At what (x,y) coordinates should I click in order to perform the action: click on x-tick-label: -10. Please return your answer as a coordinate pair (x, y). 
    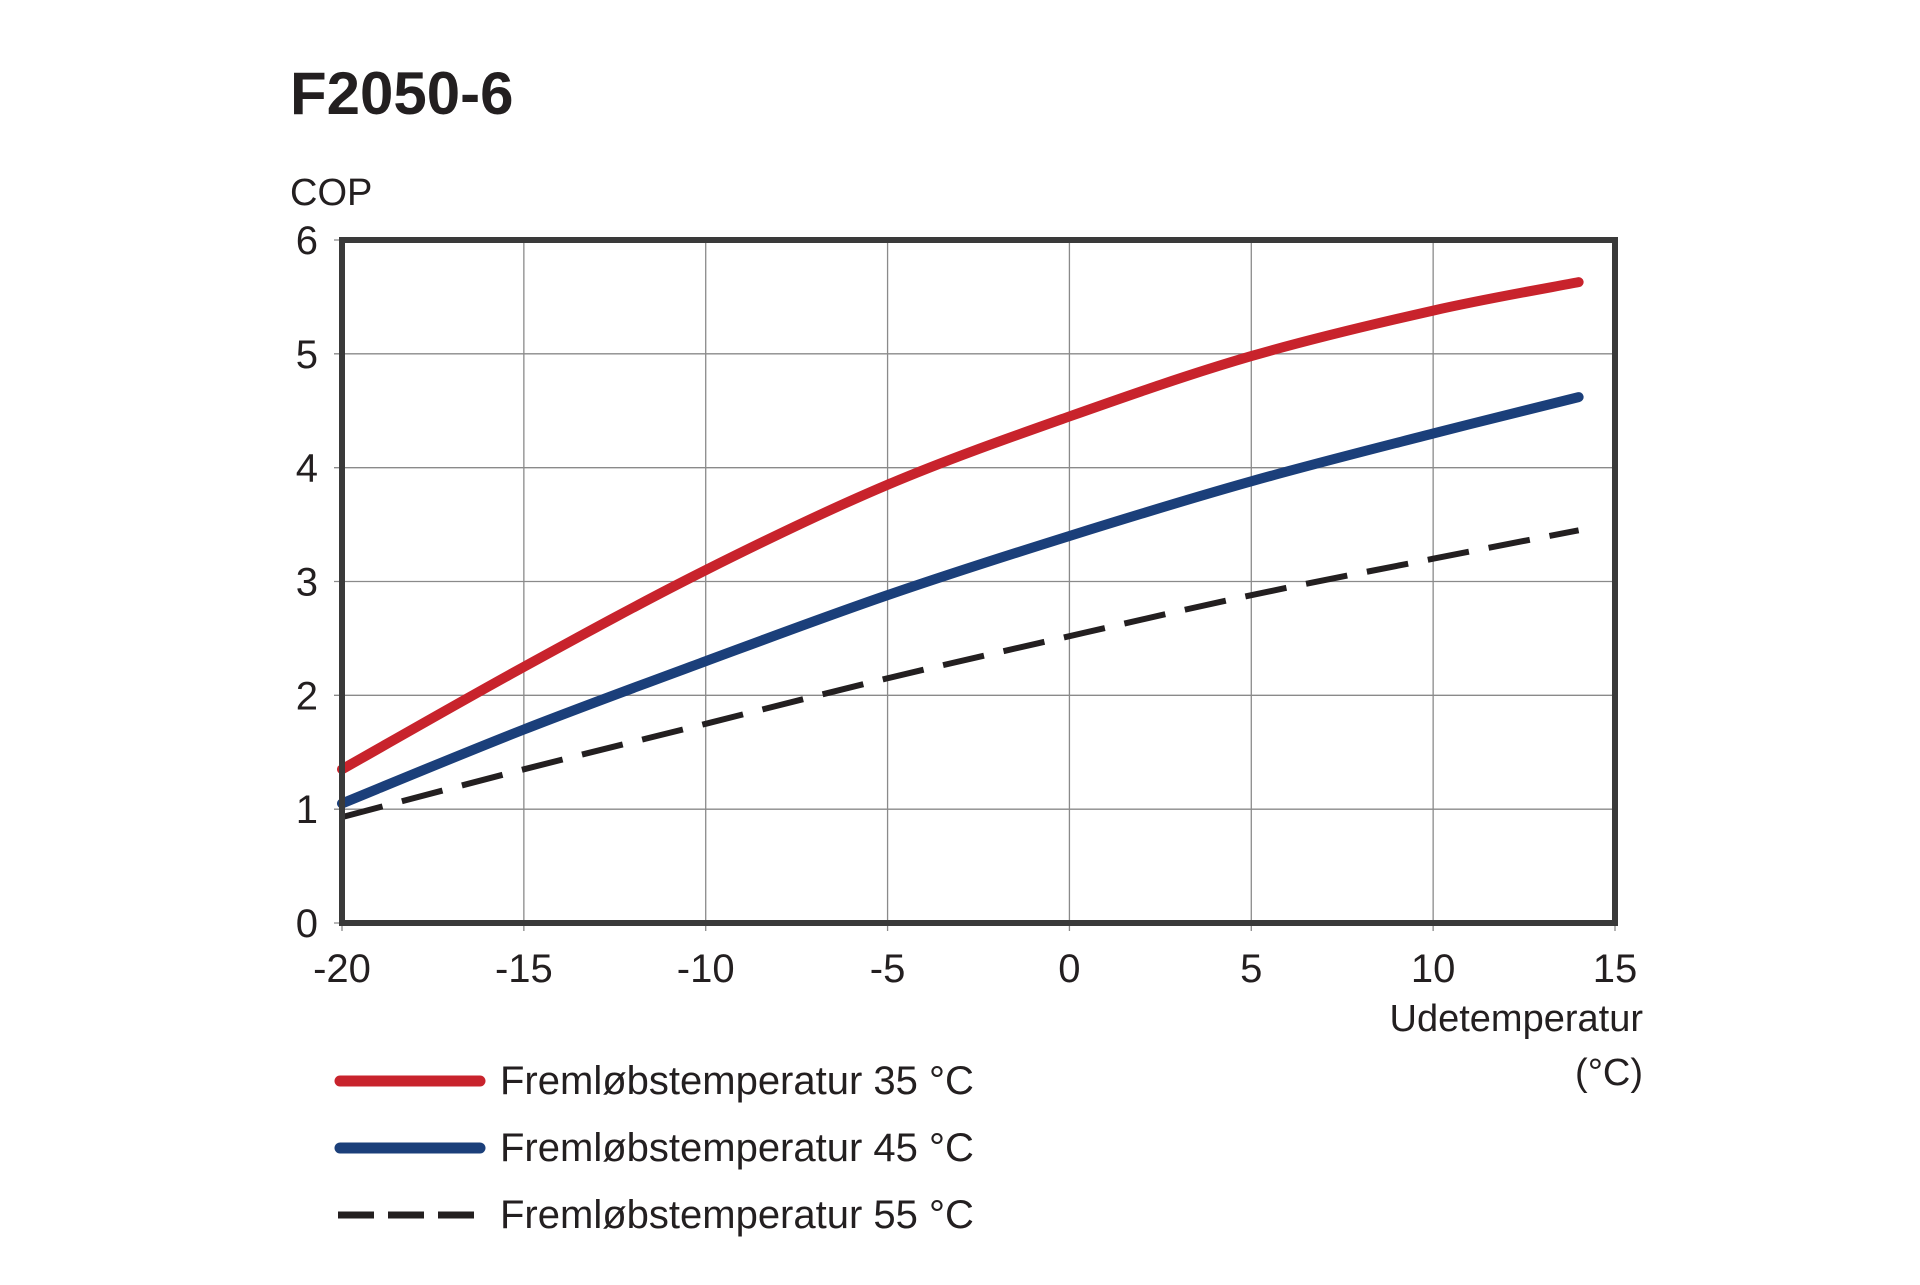
    Looking at the image, I should click on (706, 969).